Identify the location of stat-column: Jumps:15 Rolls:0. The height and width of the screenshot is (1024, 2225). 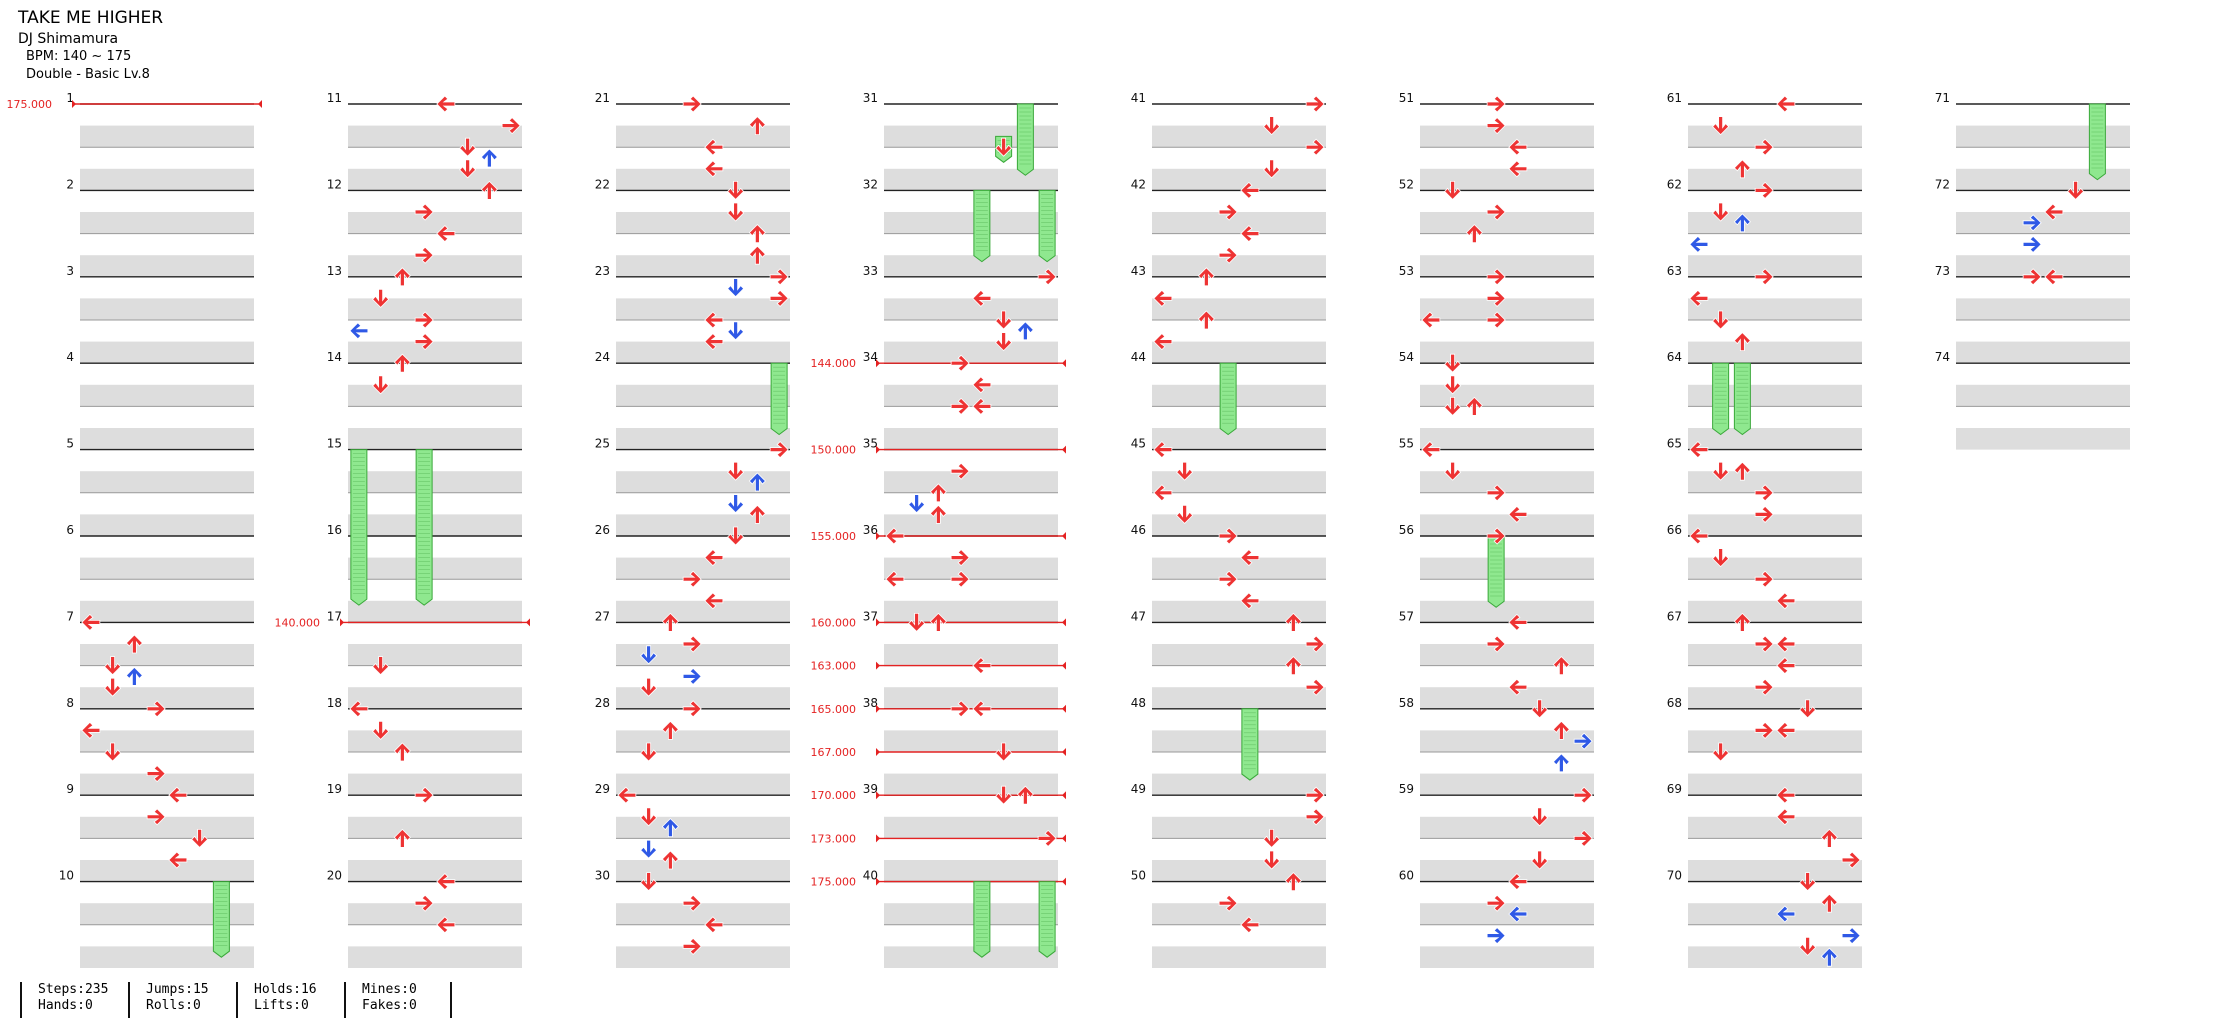
(168, 1000).